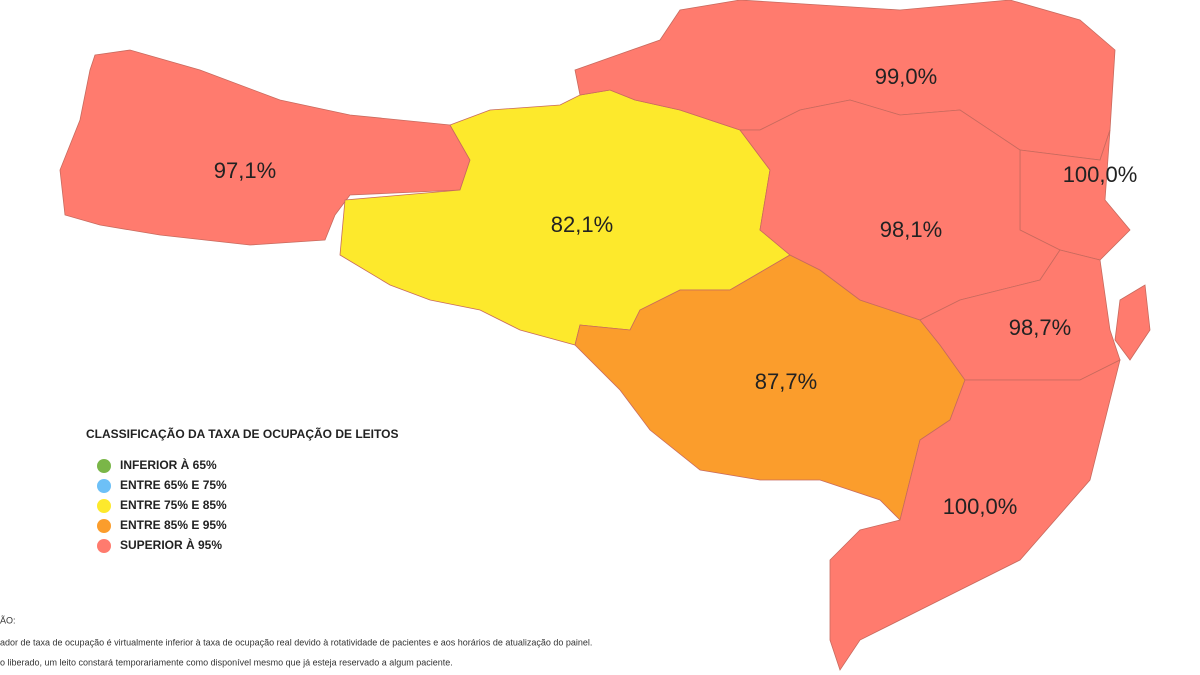 This screenshot has width=1200, height=675. I want to click on region-label: 98,1%, so click(911, 229).